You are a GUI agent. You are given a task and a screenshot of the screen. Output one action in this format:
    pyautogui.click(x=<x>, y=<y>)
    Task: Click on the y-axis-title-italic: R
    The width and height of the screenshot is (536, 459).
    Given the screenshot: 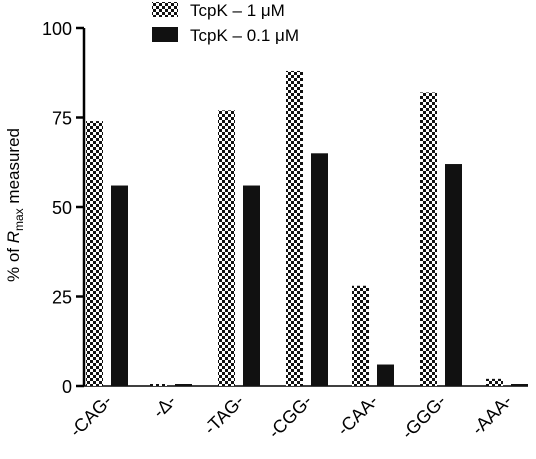 What is the action you would take?
    pyautogui.click(x=13, y=237)
    